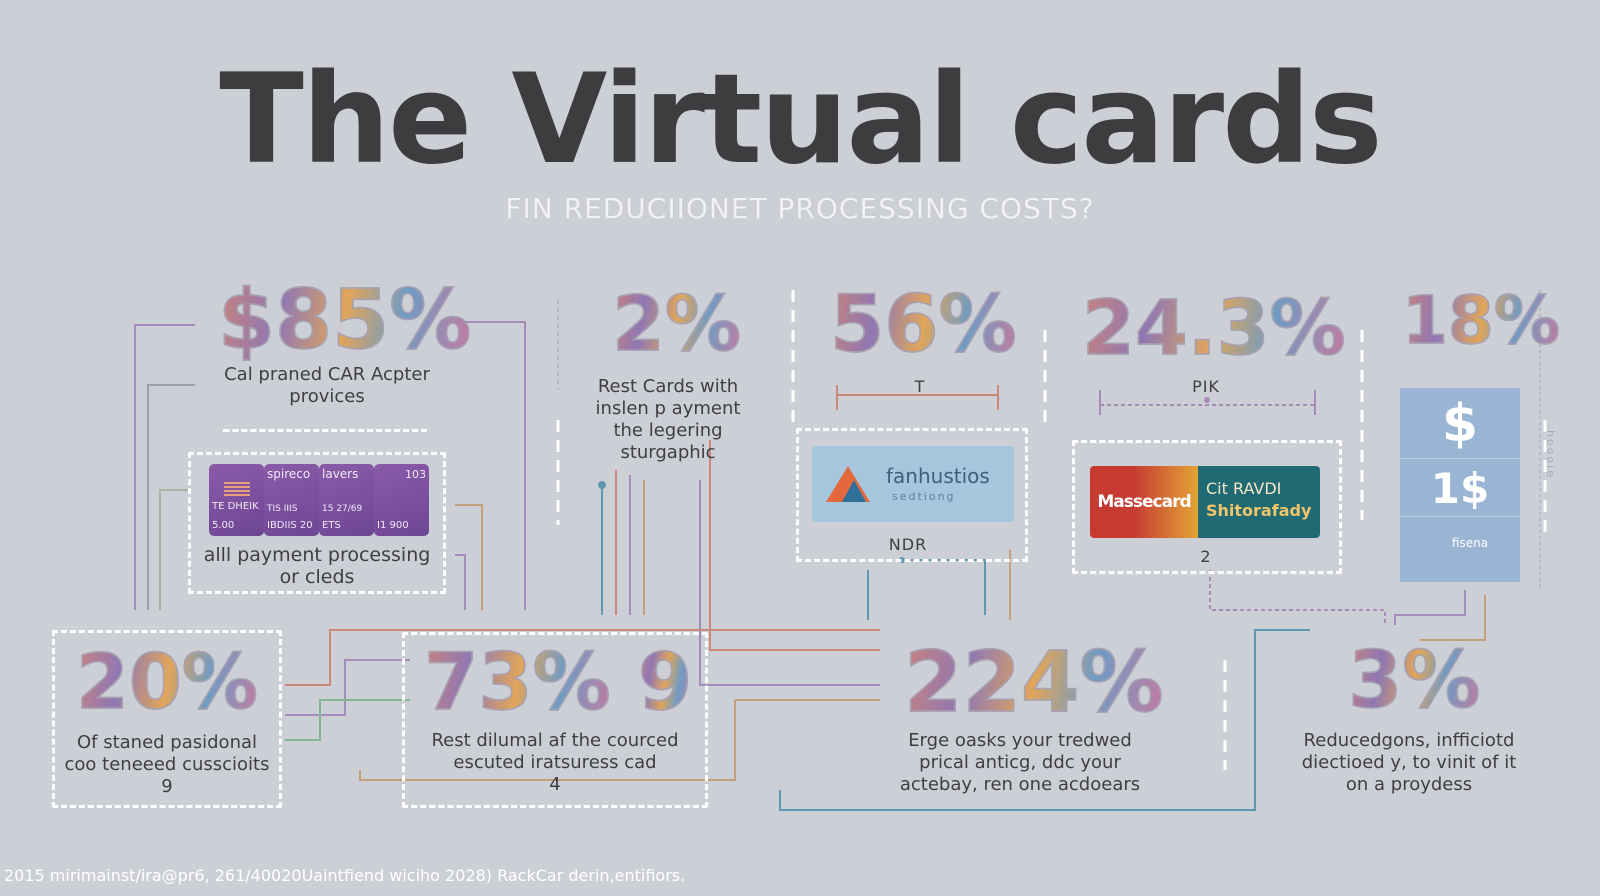 The height and width of the screenshot is (896, 1600). What do you see at coordinates (924, 496) in the screenshot?
I see `logo-sub: sedtiong` at bounding box center [924, 496].